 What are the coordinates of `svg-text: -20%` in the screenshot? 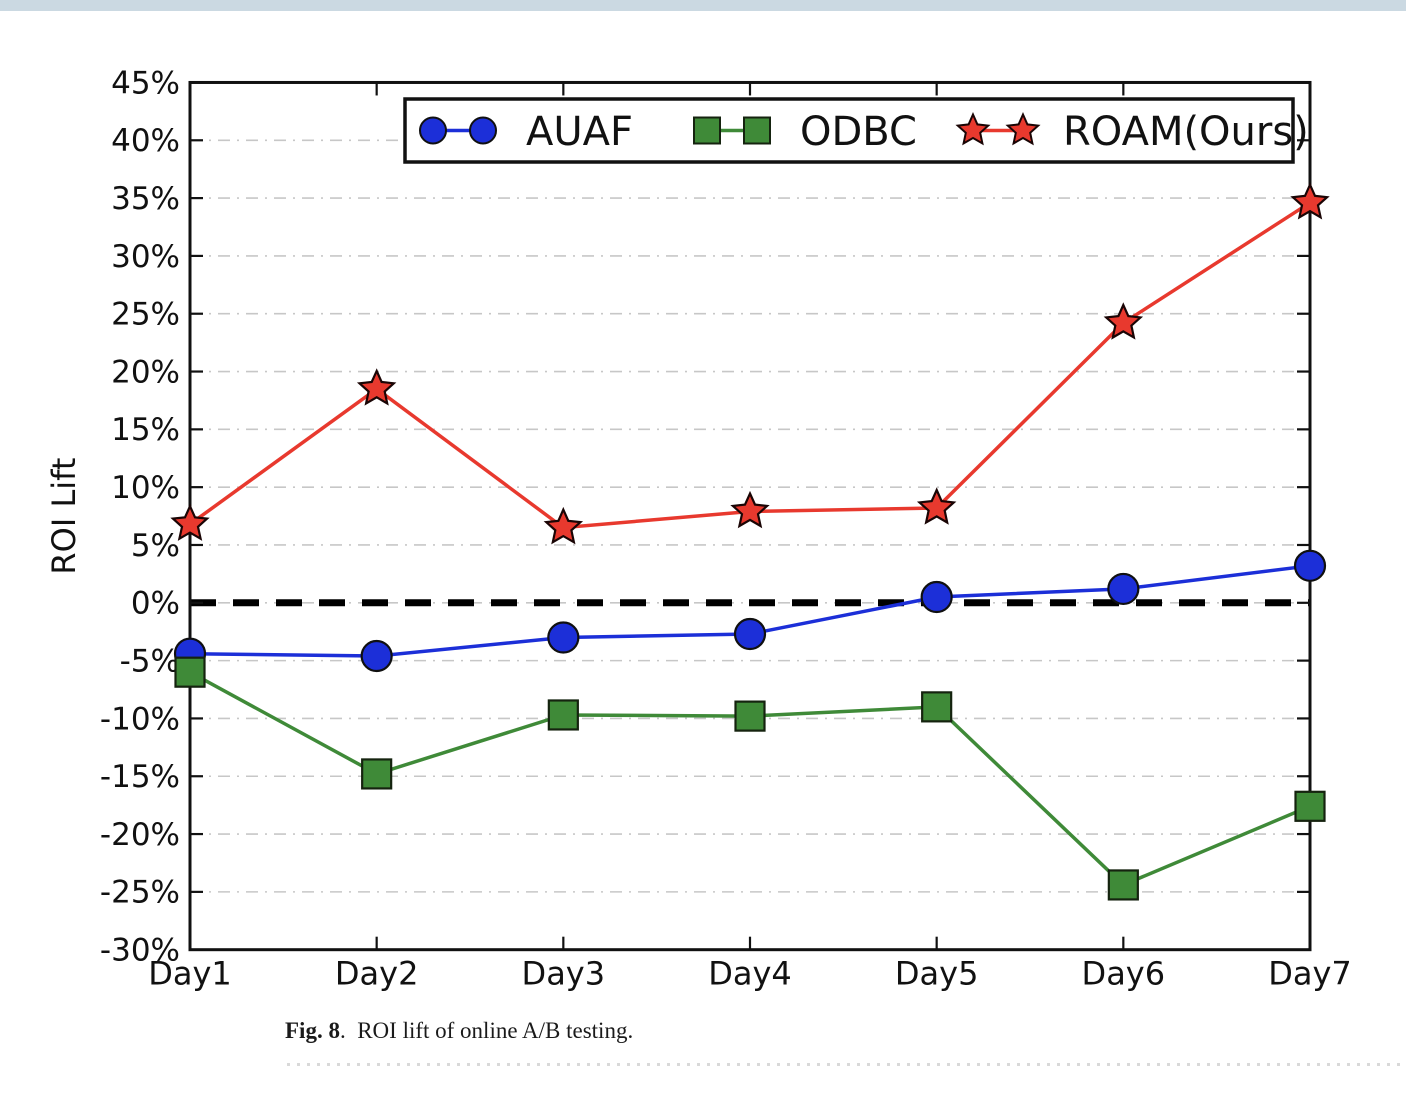 It's located at (140, 835).